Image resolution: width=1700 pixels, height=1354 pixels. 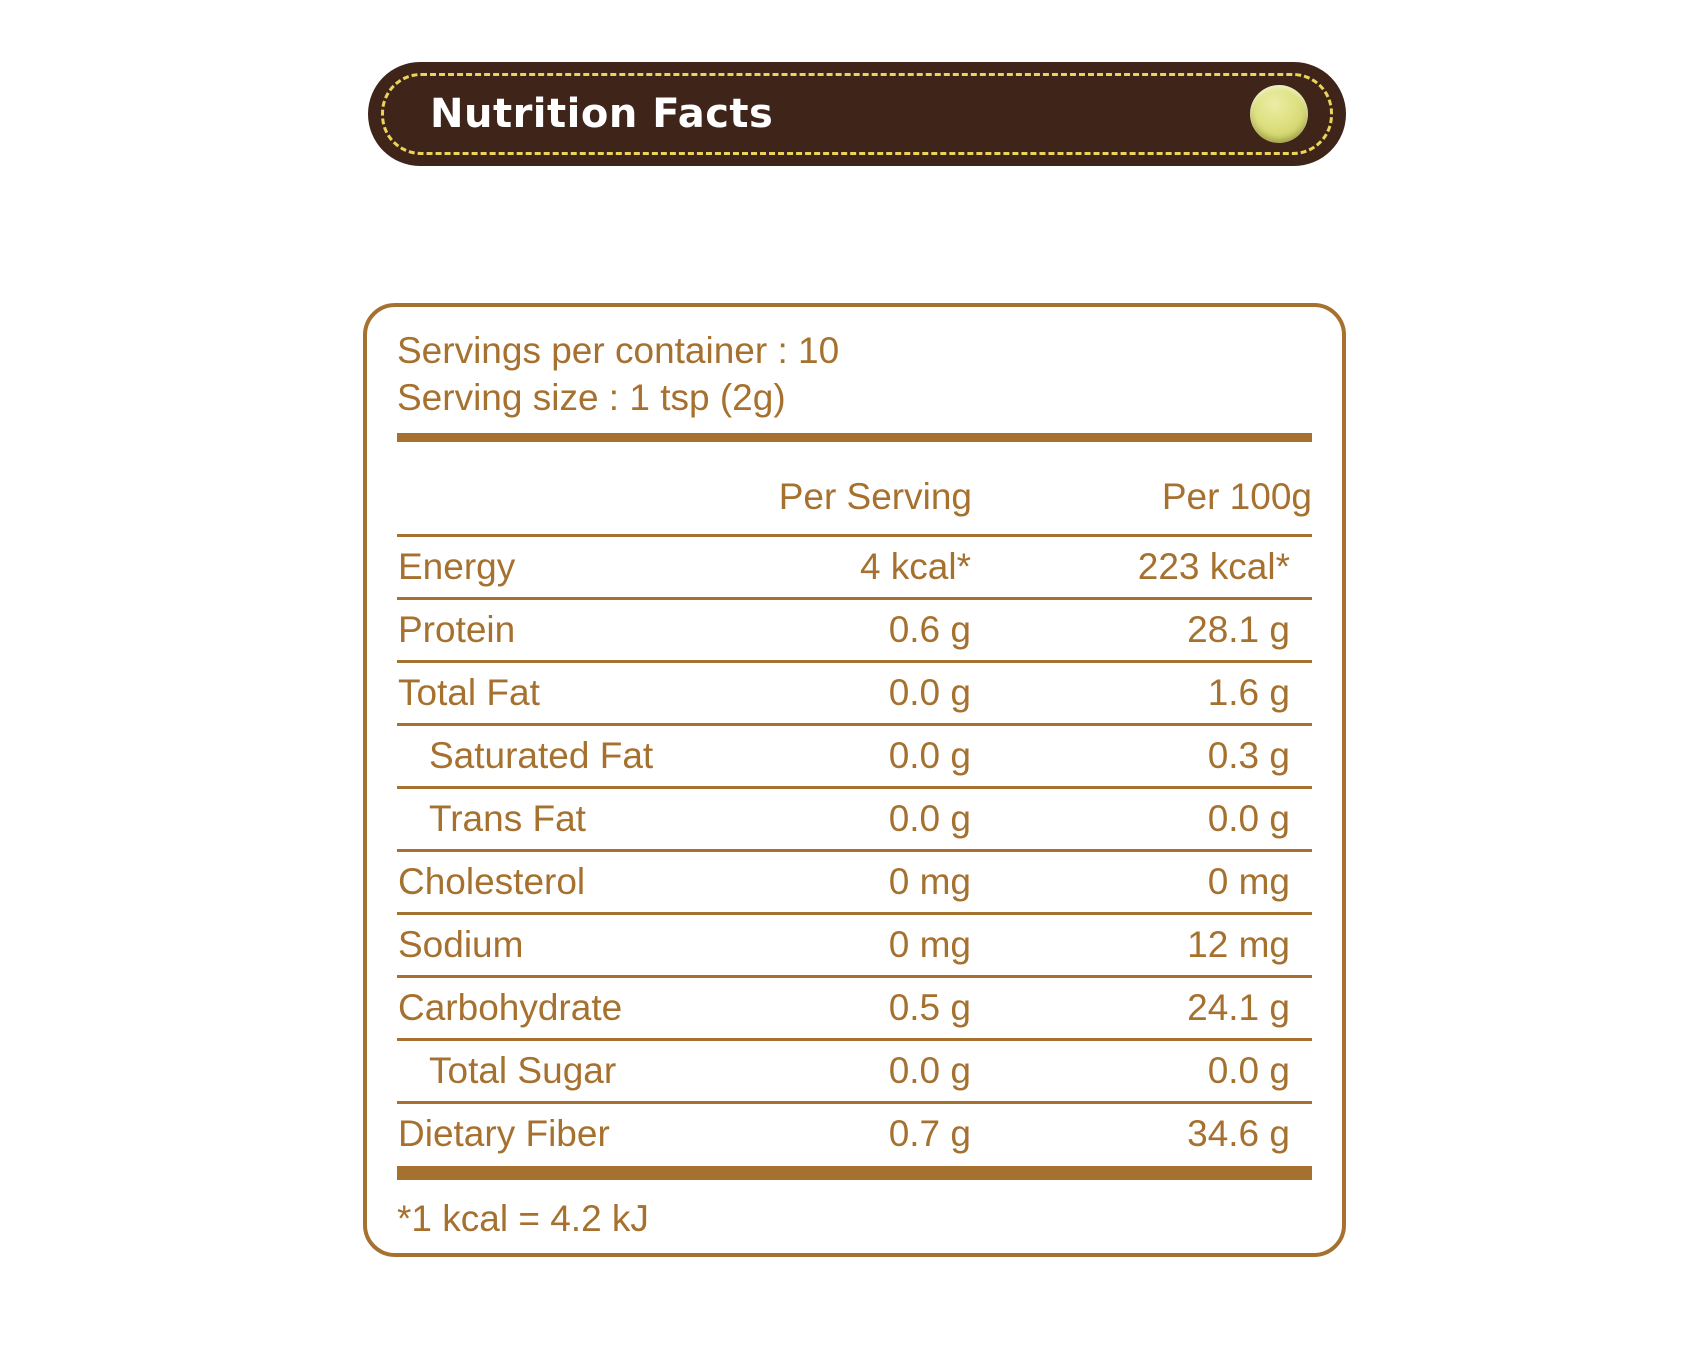 I want to click on column-header-label, so click(x=567, y=489).